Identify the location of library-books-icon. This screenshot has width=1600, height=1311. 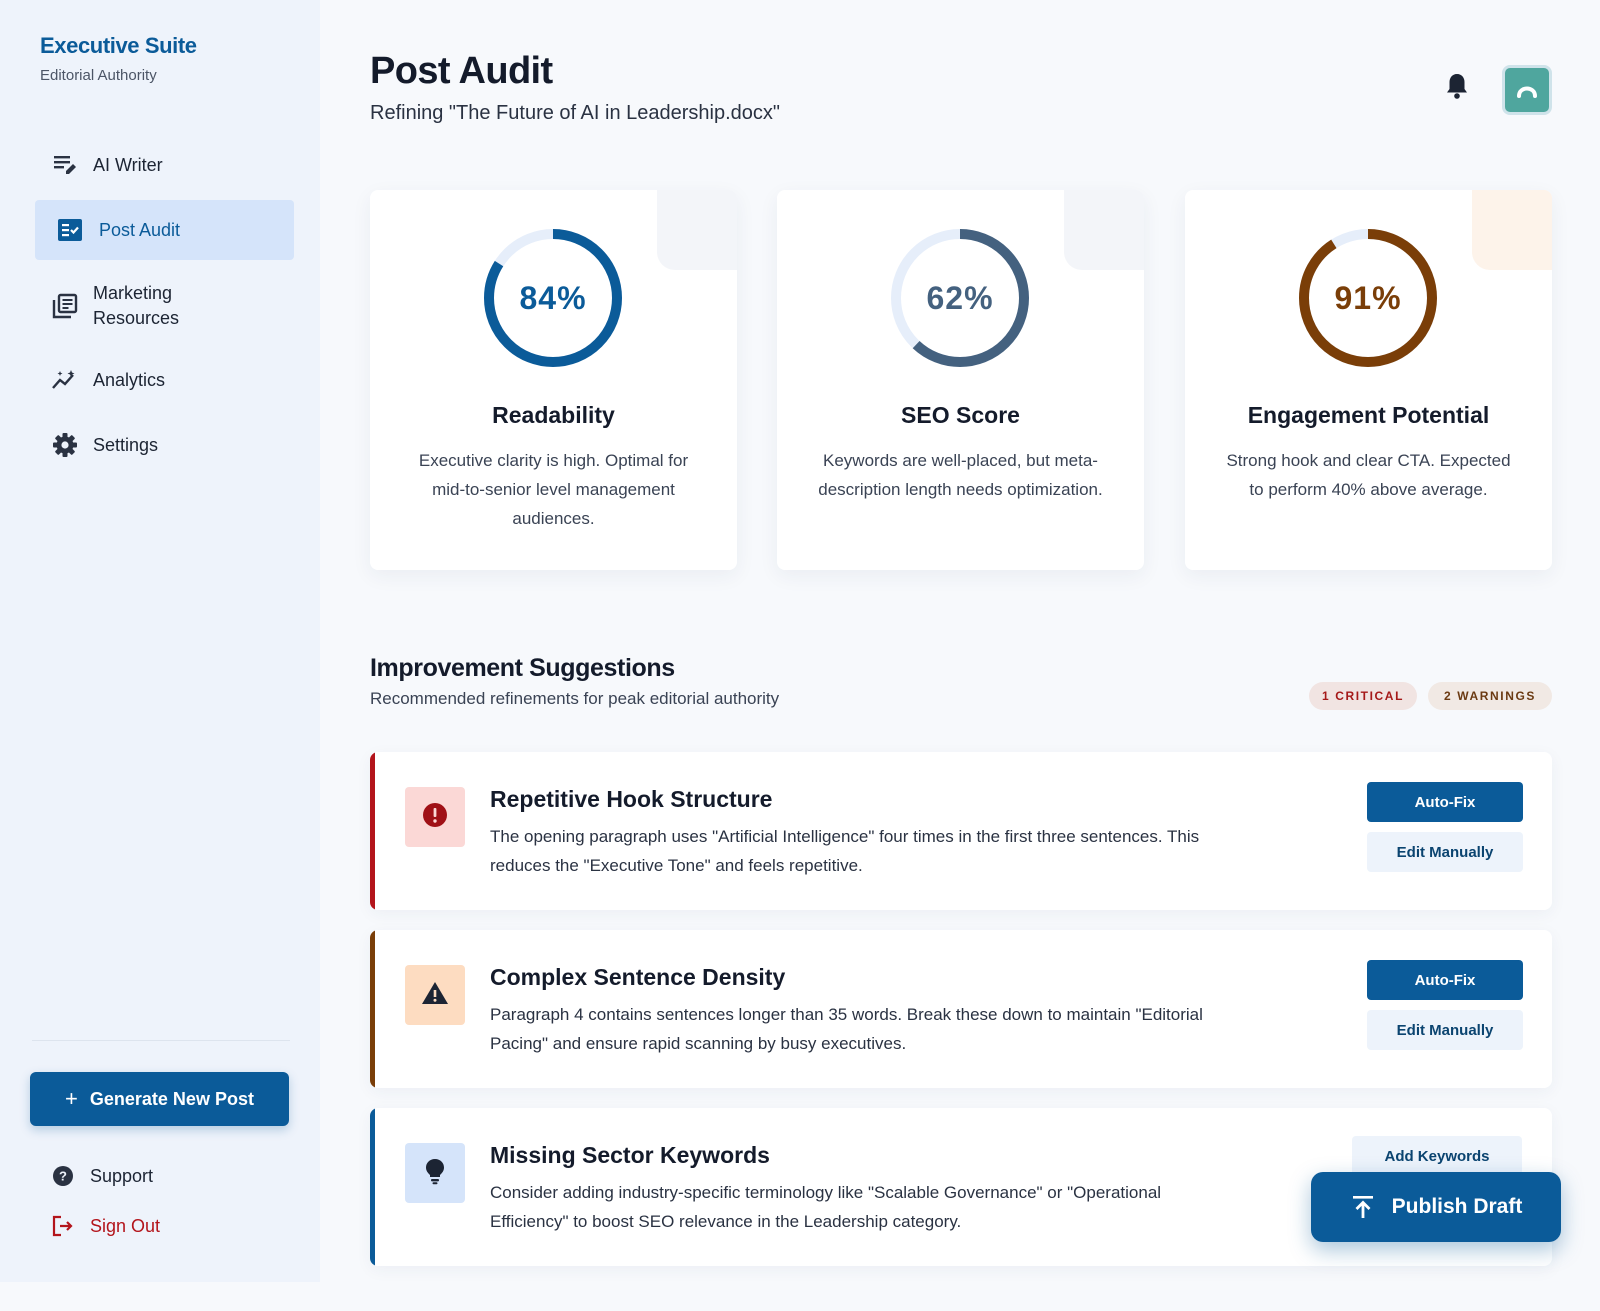
(65, 306).